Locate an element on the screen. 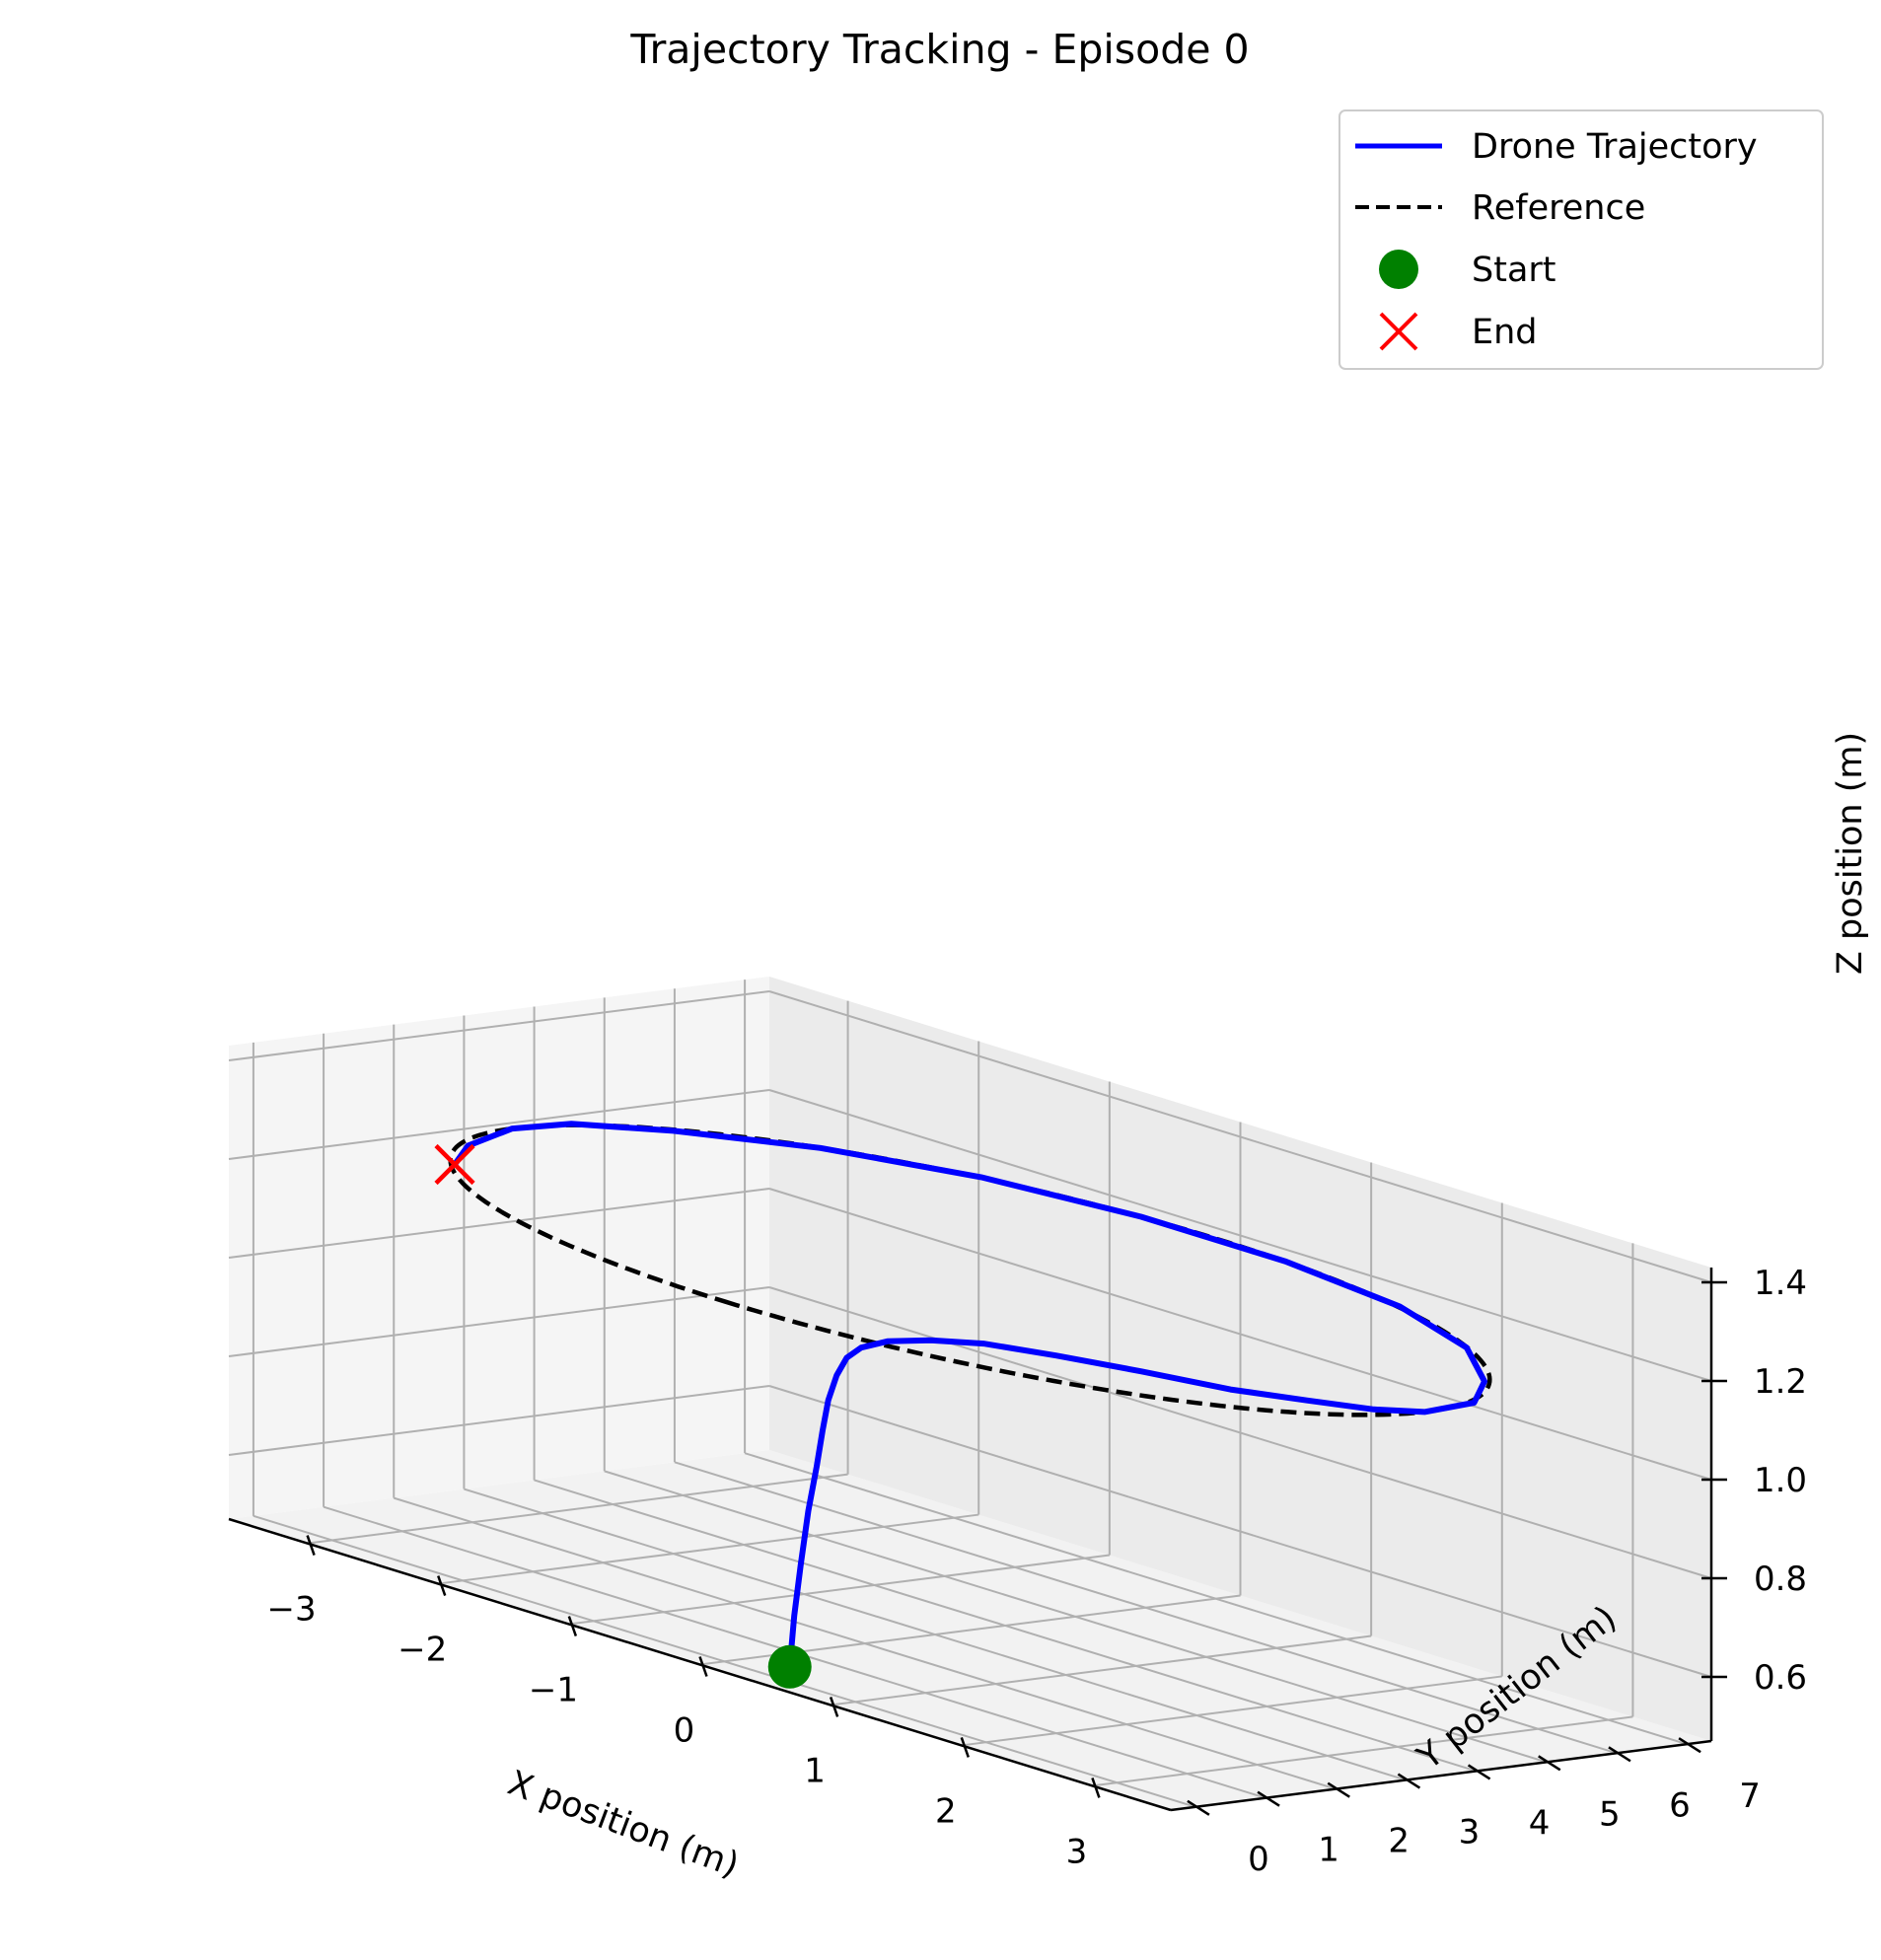  y-tick-label: 6 is located at coordinates (1680, 1805).